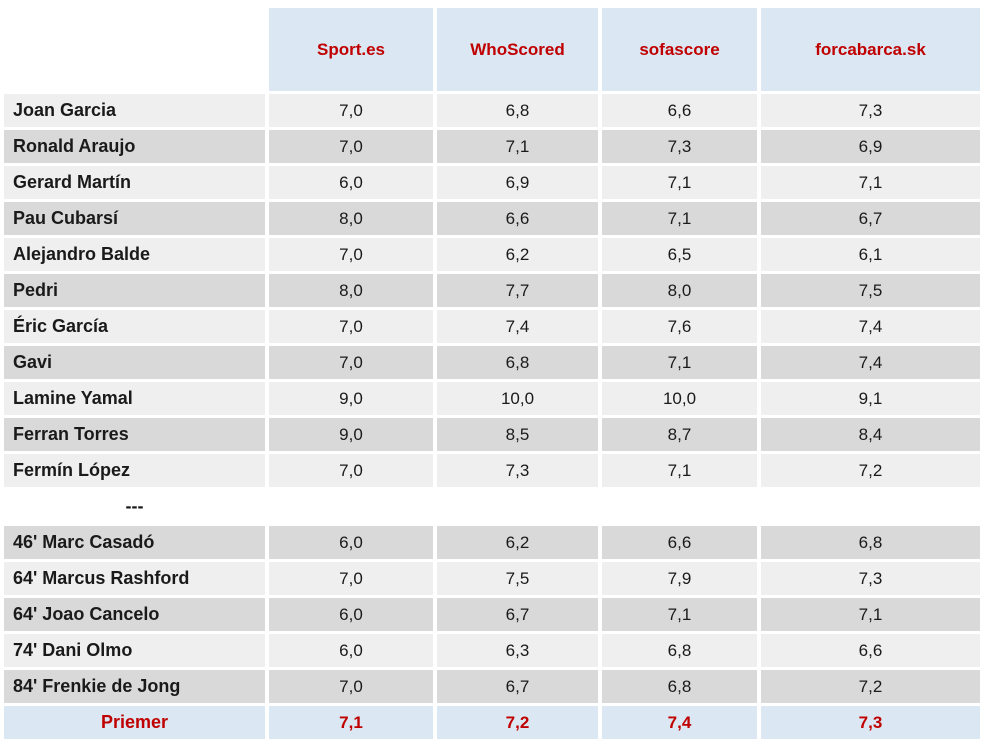 The image size is (981, 747). Describe the element at coordinates (134, 470) in the screenshot. I see `player-name: Fermín López` at that location.